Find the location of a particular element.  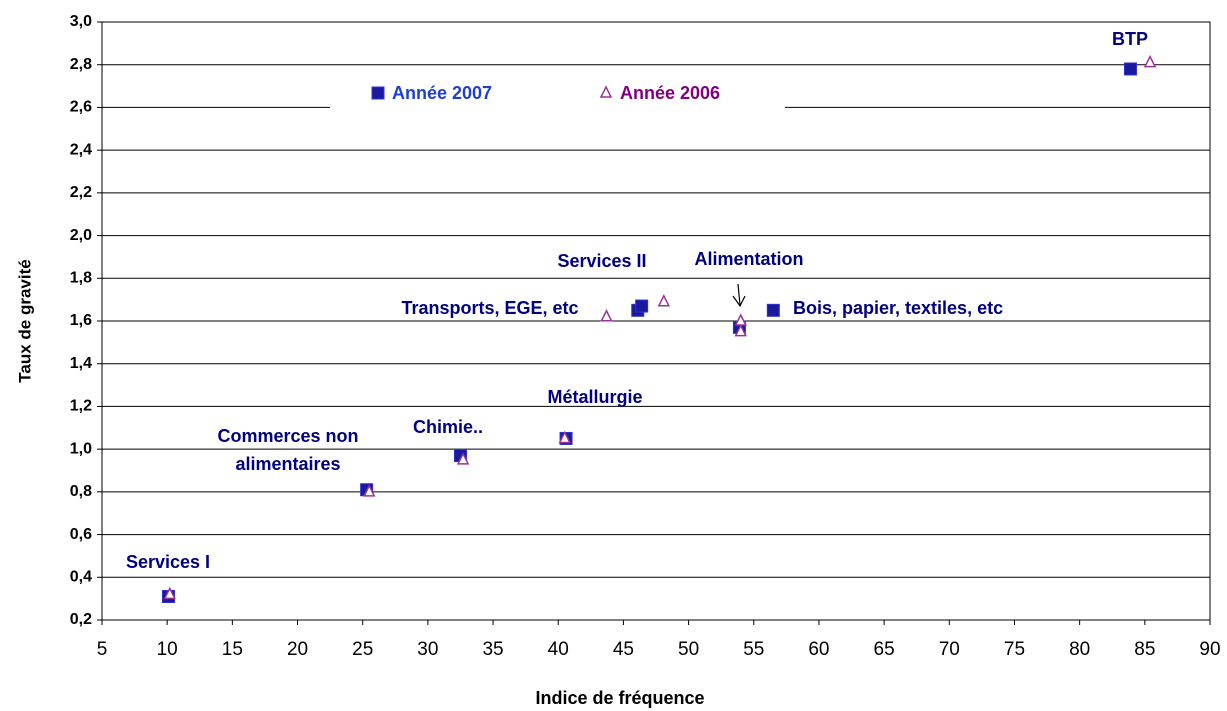

annotation: BTP is located at coordinates (1130, 39).